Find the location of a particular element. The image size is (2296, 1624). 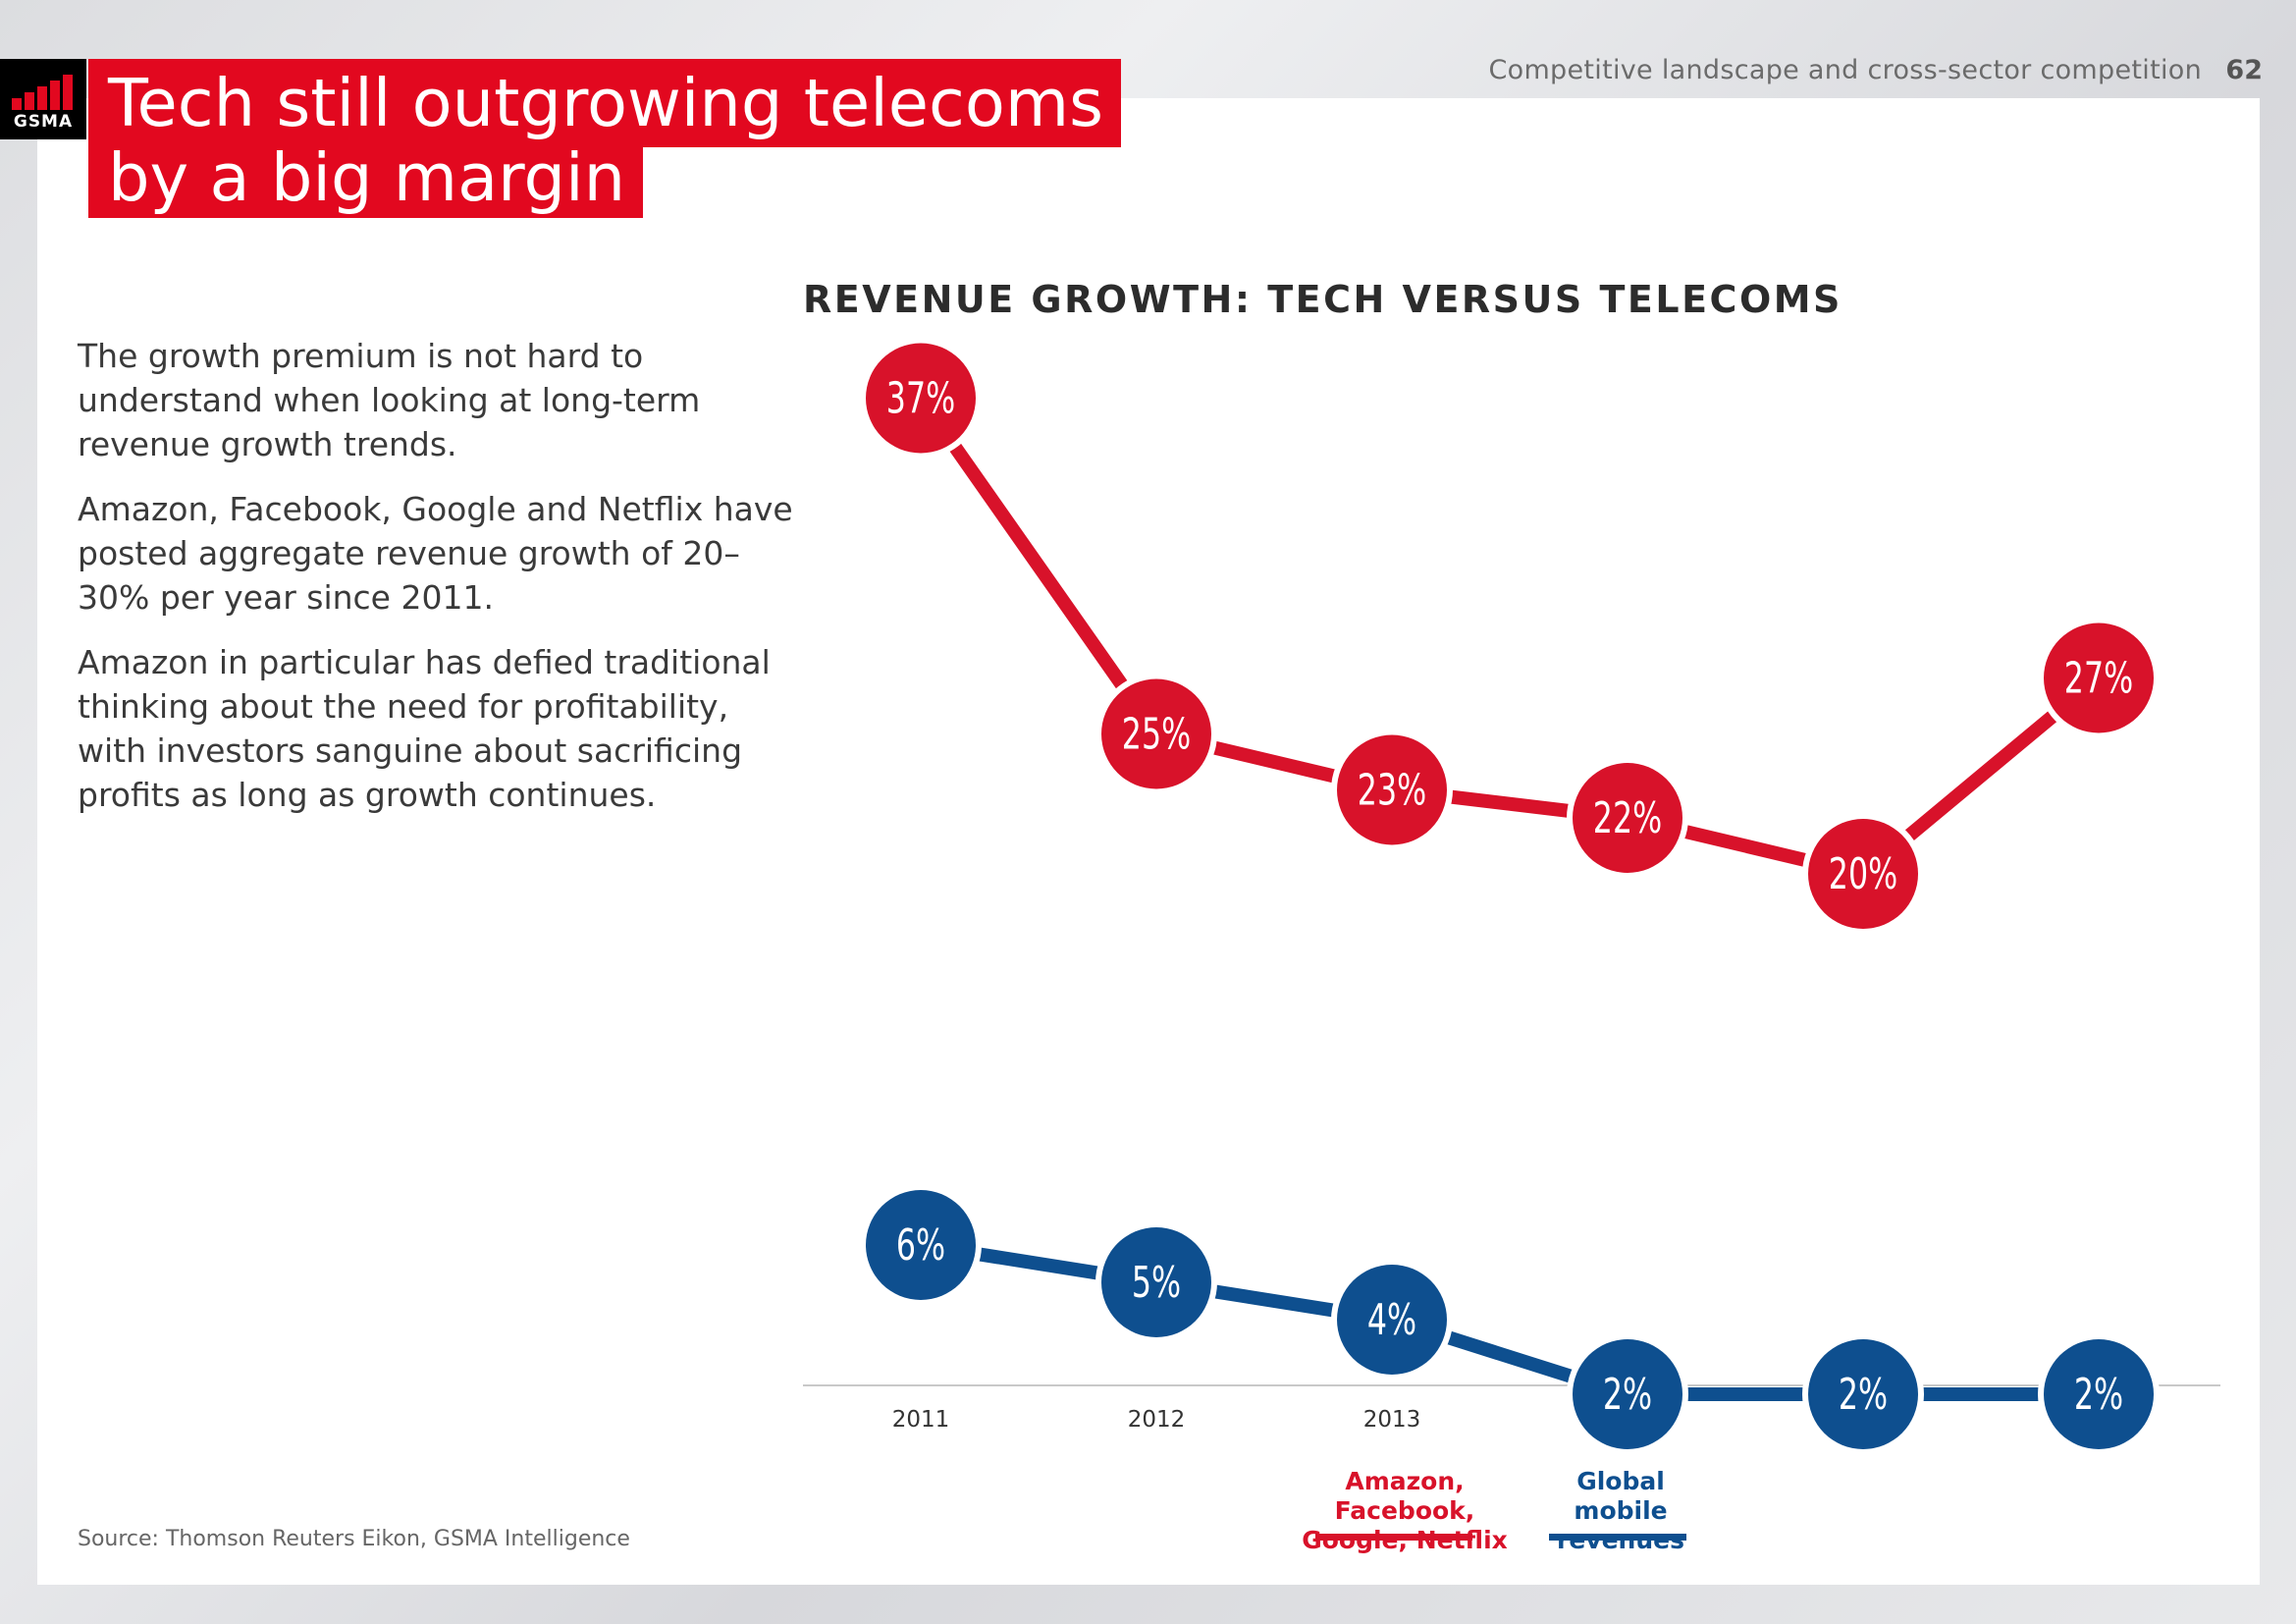

data-label: 6% is located at coordinates (920, 1246).